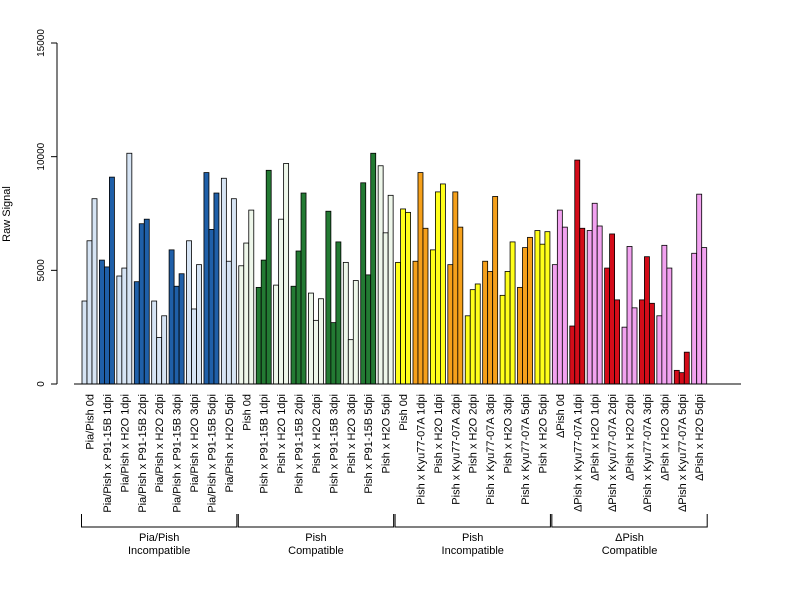 The width and height of the screenshot is (800, 600). I want to click on category-label: Pish x Kyu77-07A 3dpi, so click(491, 449).